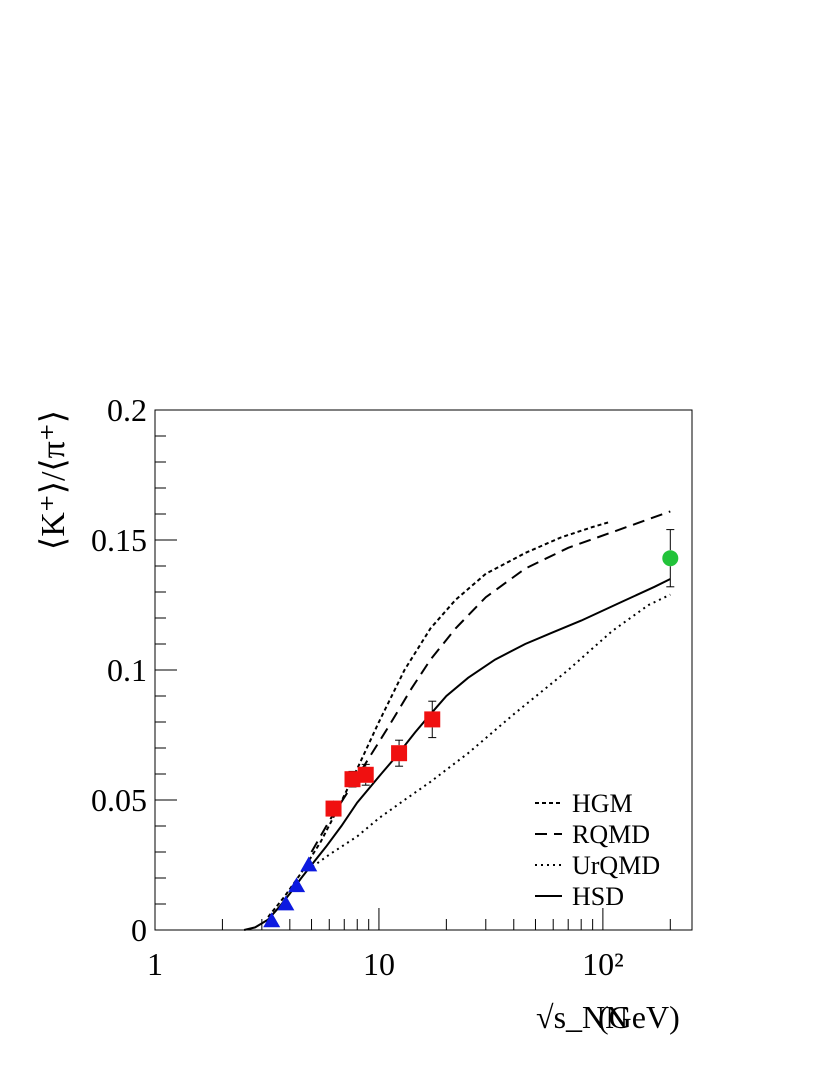  What do you see at coordinates (119, 540) in the screenshot?
I see `y-tick-label: 0.15` at bounding box center [119, 540].